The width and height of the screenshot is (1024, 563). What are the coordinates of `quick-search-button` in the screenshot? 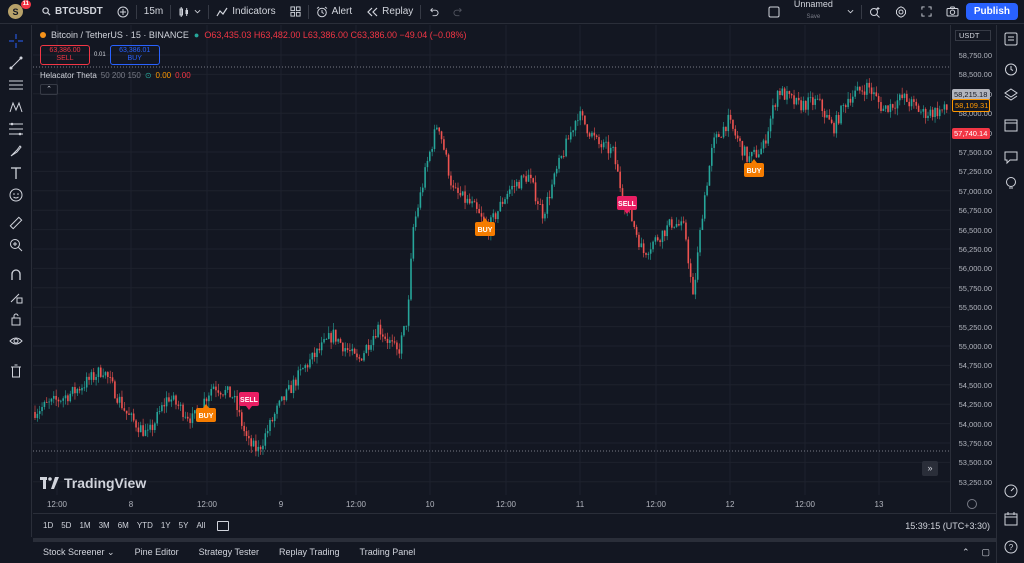 It's located at (875, 12).